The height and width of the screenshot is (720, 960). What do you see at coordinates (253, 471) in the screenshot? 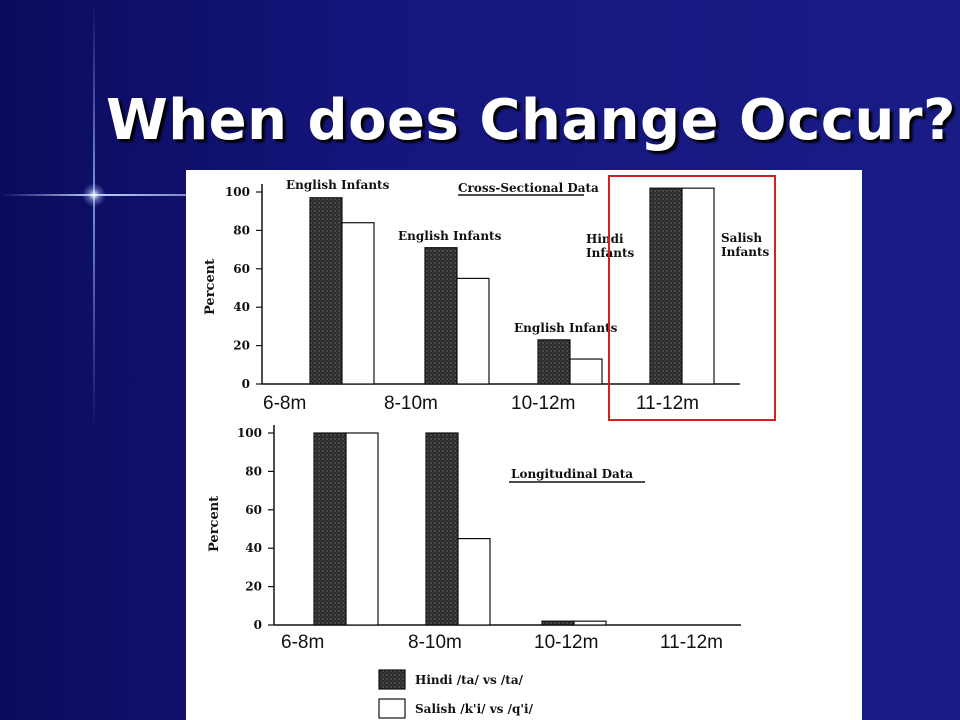
I see `chart2-ytick-label: 80` at bounding box center [253, 471].